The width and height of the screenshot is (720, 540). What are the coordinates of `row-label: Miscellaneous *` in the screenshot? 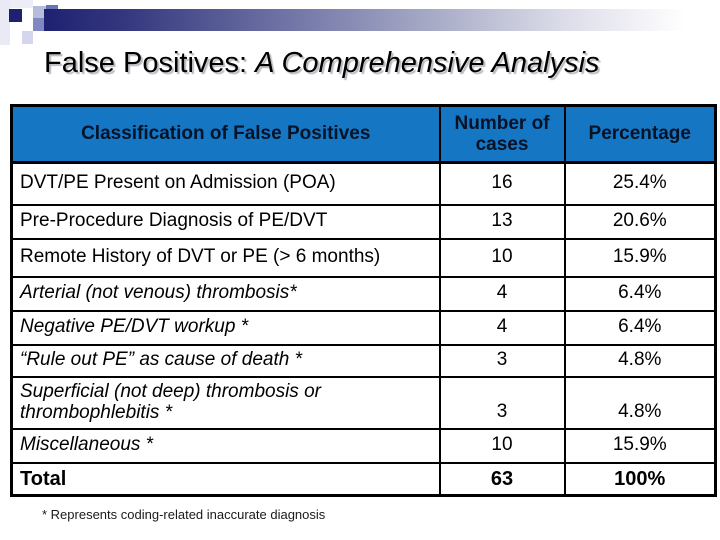 It's located at (225, 445).